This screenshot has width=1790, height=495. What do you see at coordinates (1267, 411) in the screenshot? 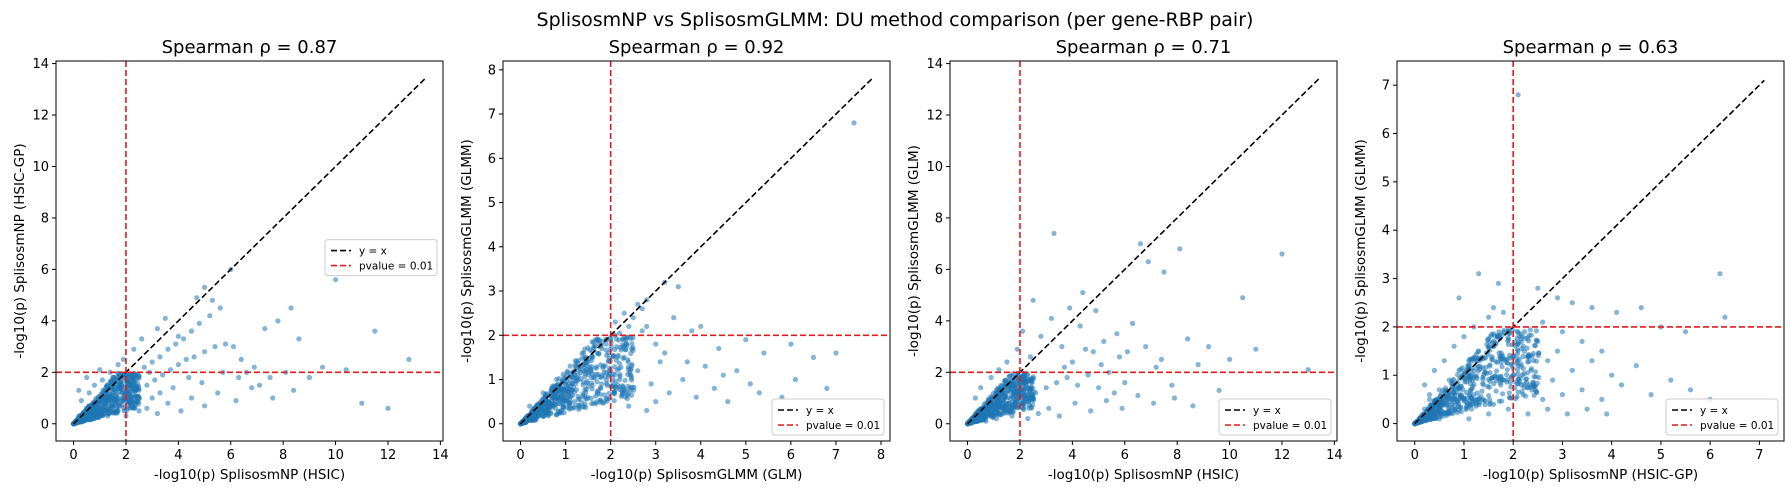
I see `legend-label-identity: y = x` at bounding box center [1267, 411].